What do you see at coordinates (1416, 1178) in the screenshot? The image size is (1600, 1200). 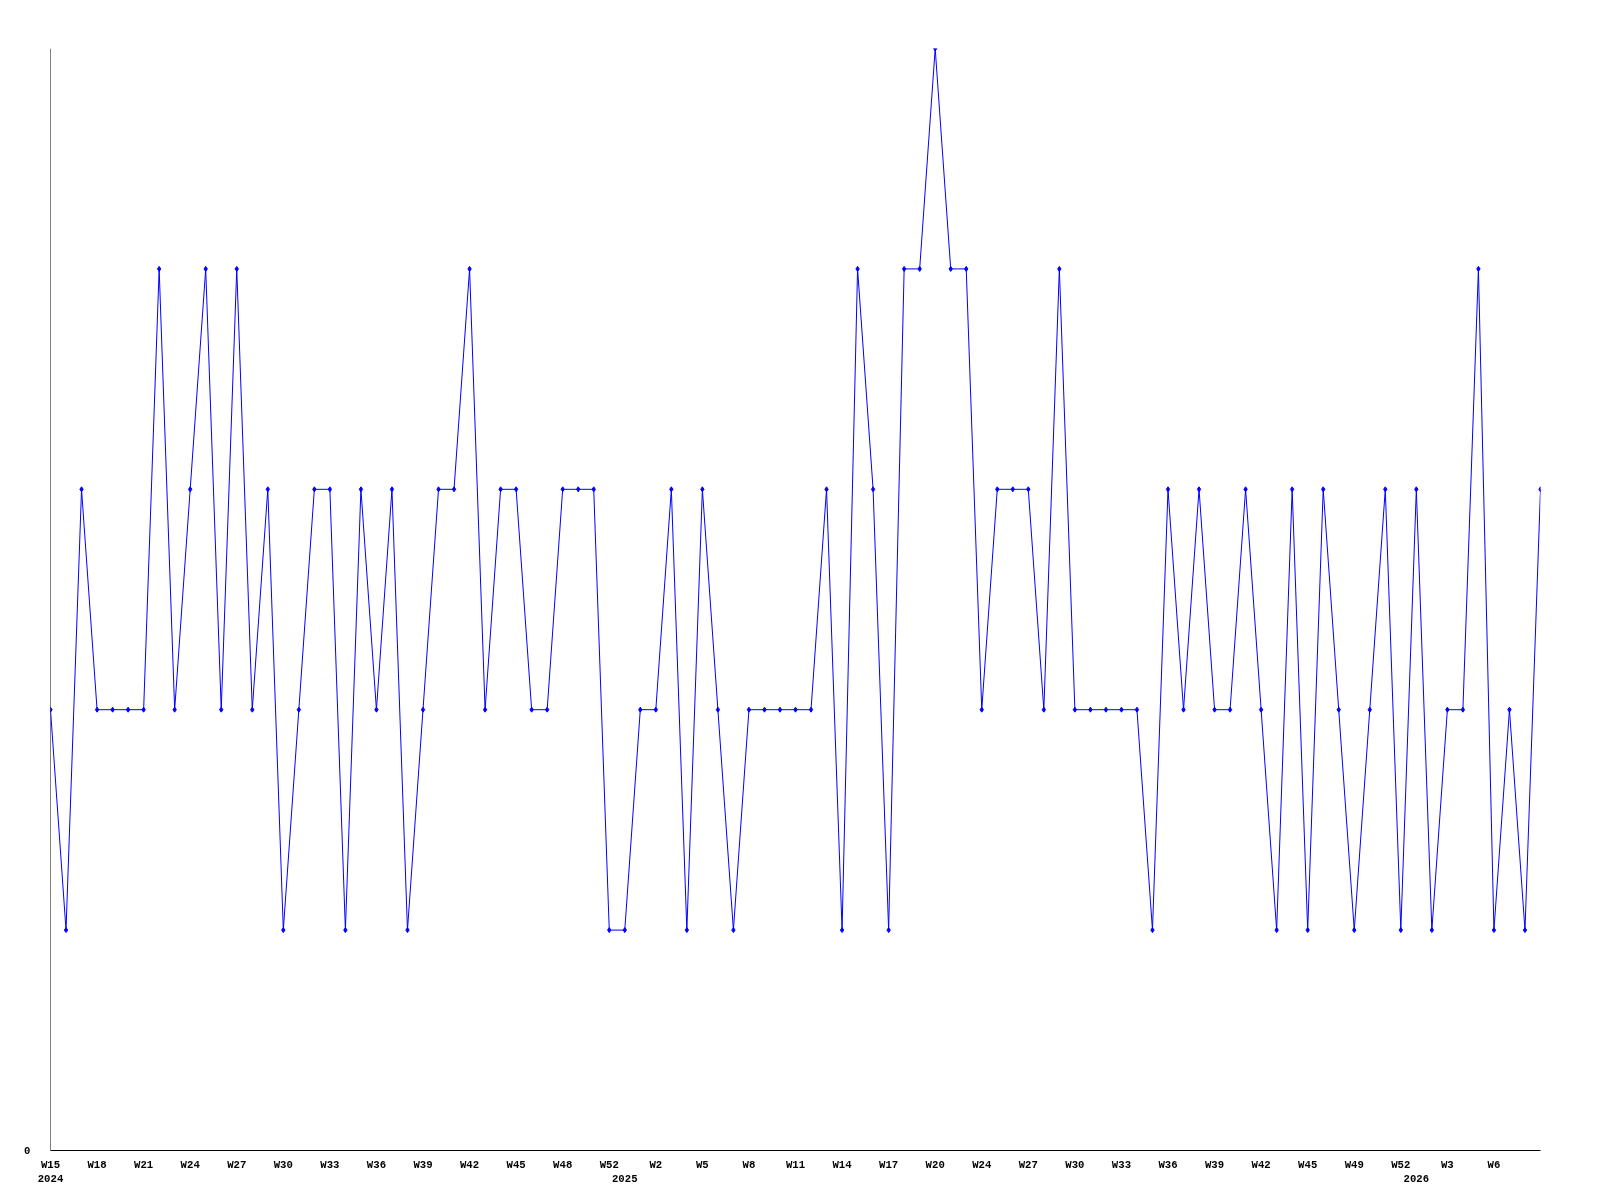 I see `x-tick-label: 2026` at bounding box center [1416, 1178].